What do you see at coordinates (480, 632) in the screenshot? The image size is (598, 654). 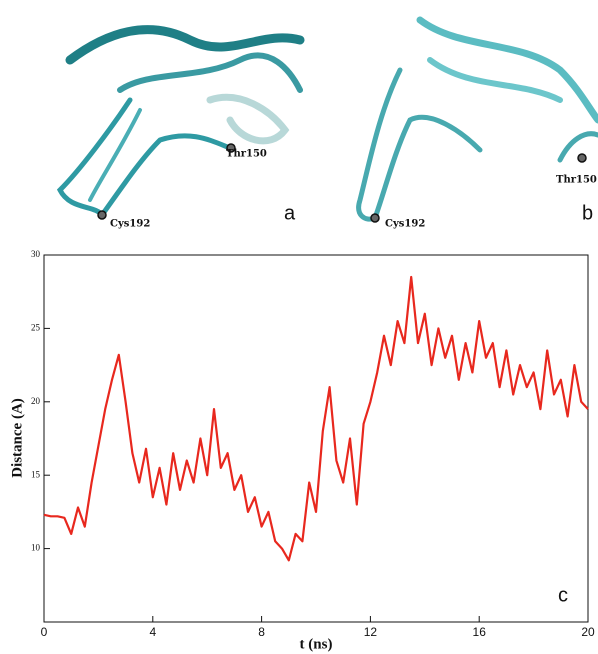 I see `x-tick-label: 16` at bounding box center [480, 632].